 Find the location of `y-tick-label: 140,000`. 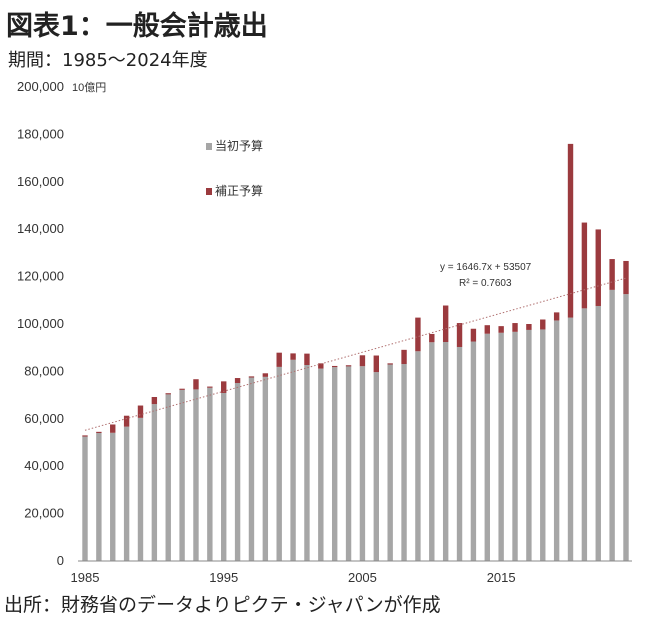

y-tick-label: 140,000 is located at coordinates (40, 228).